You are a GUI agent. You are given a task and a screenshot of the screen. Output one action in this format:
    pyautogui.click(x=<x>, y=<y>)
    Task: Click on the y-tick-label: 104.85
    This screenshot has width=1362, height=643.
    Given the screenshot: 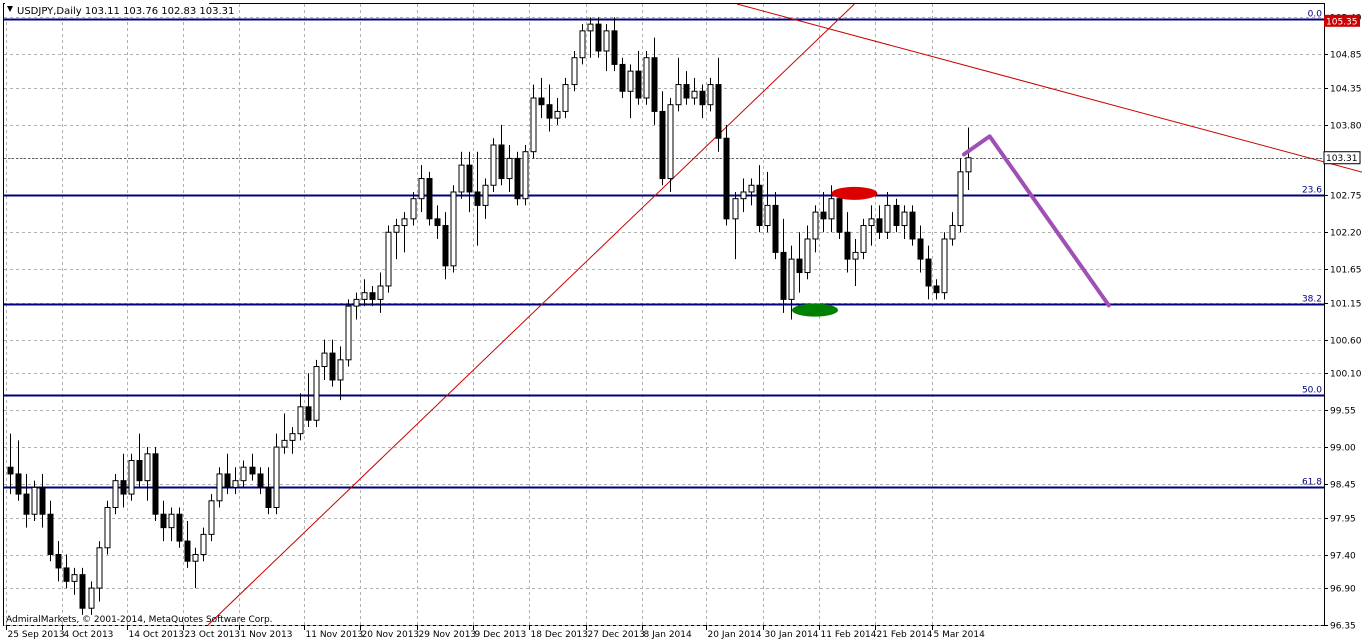 What is the action you would take?
    pyautogui.click(x=1346, y=56)
    